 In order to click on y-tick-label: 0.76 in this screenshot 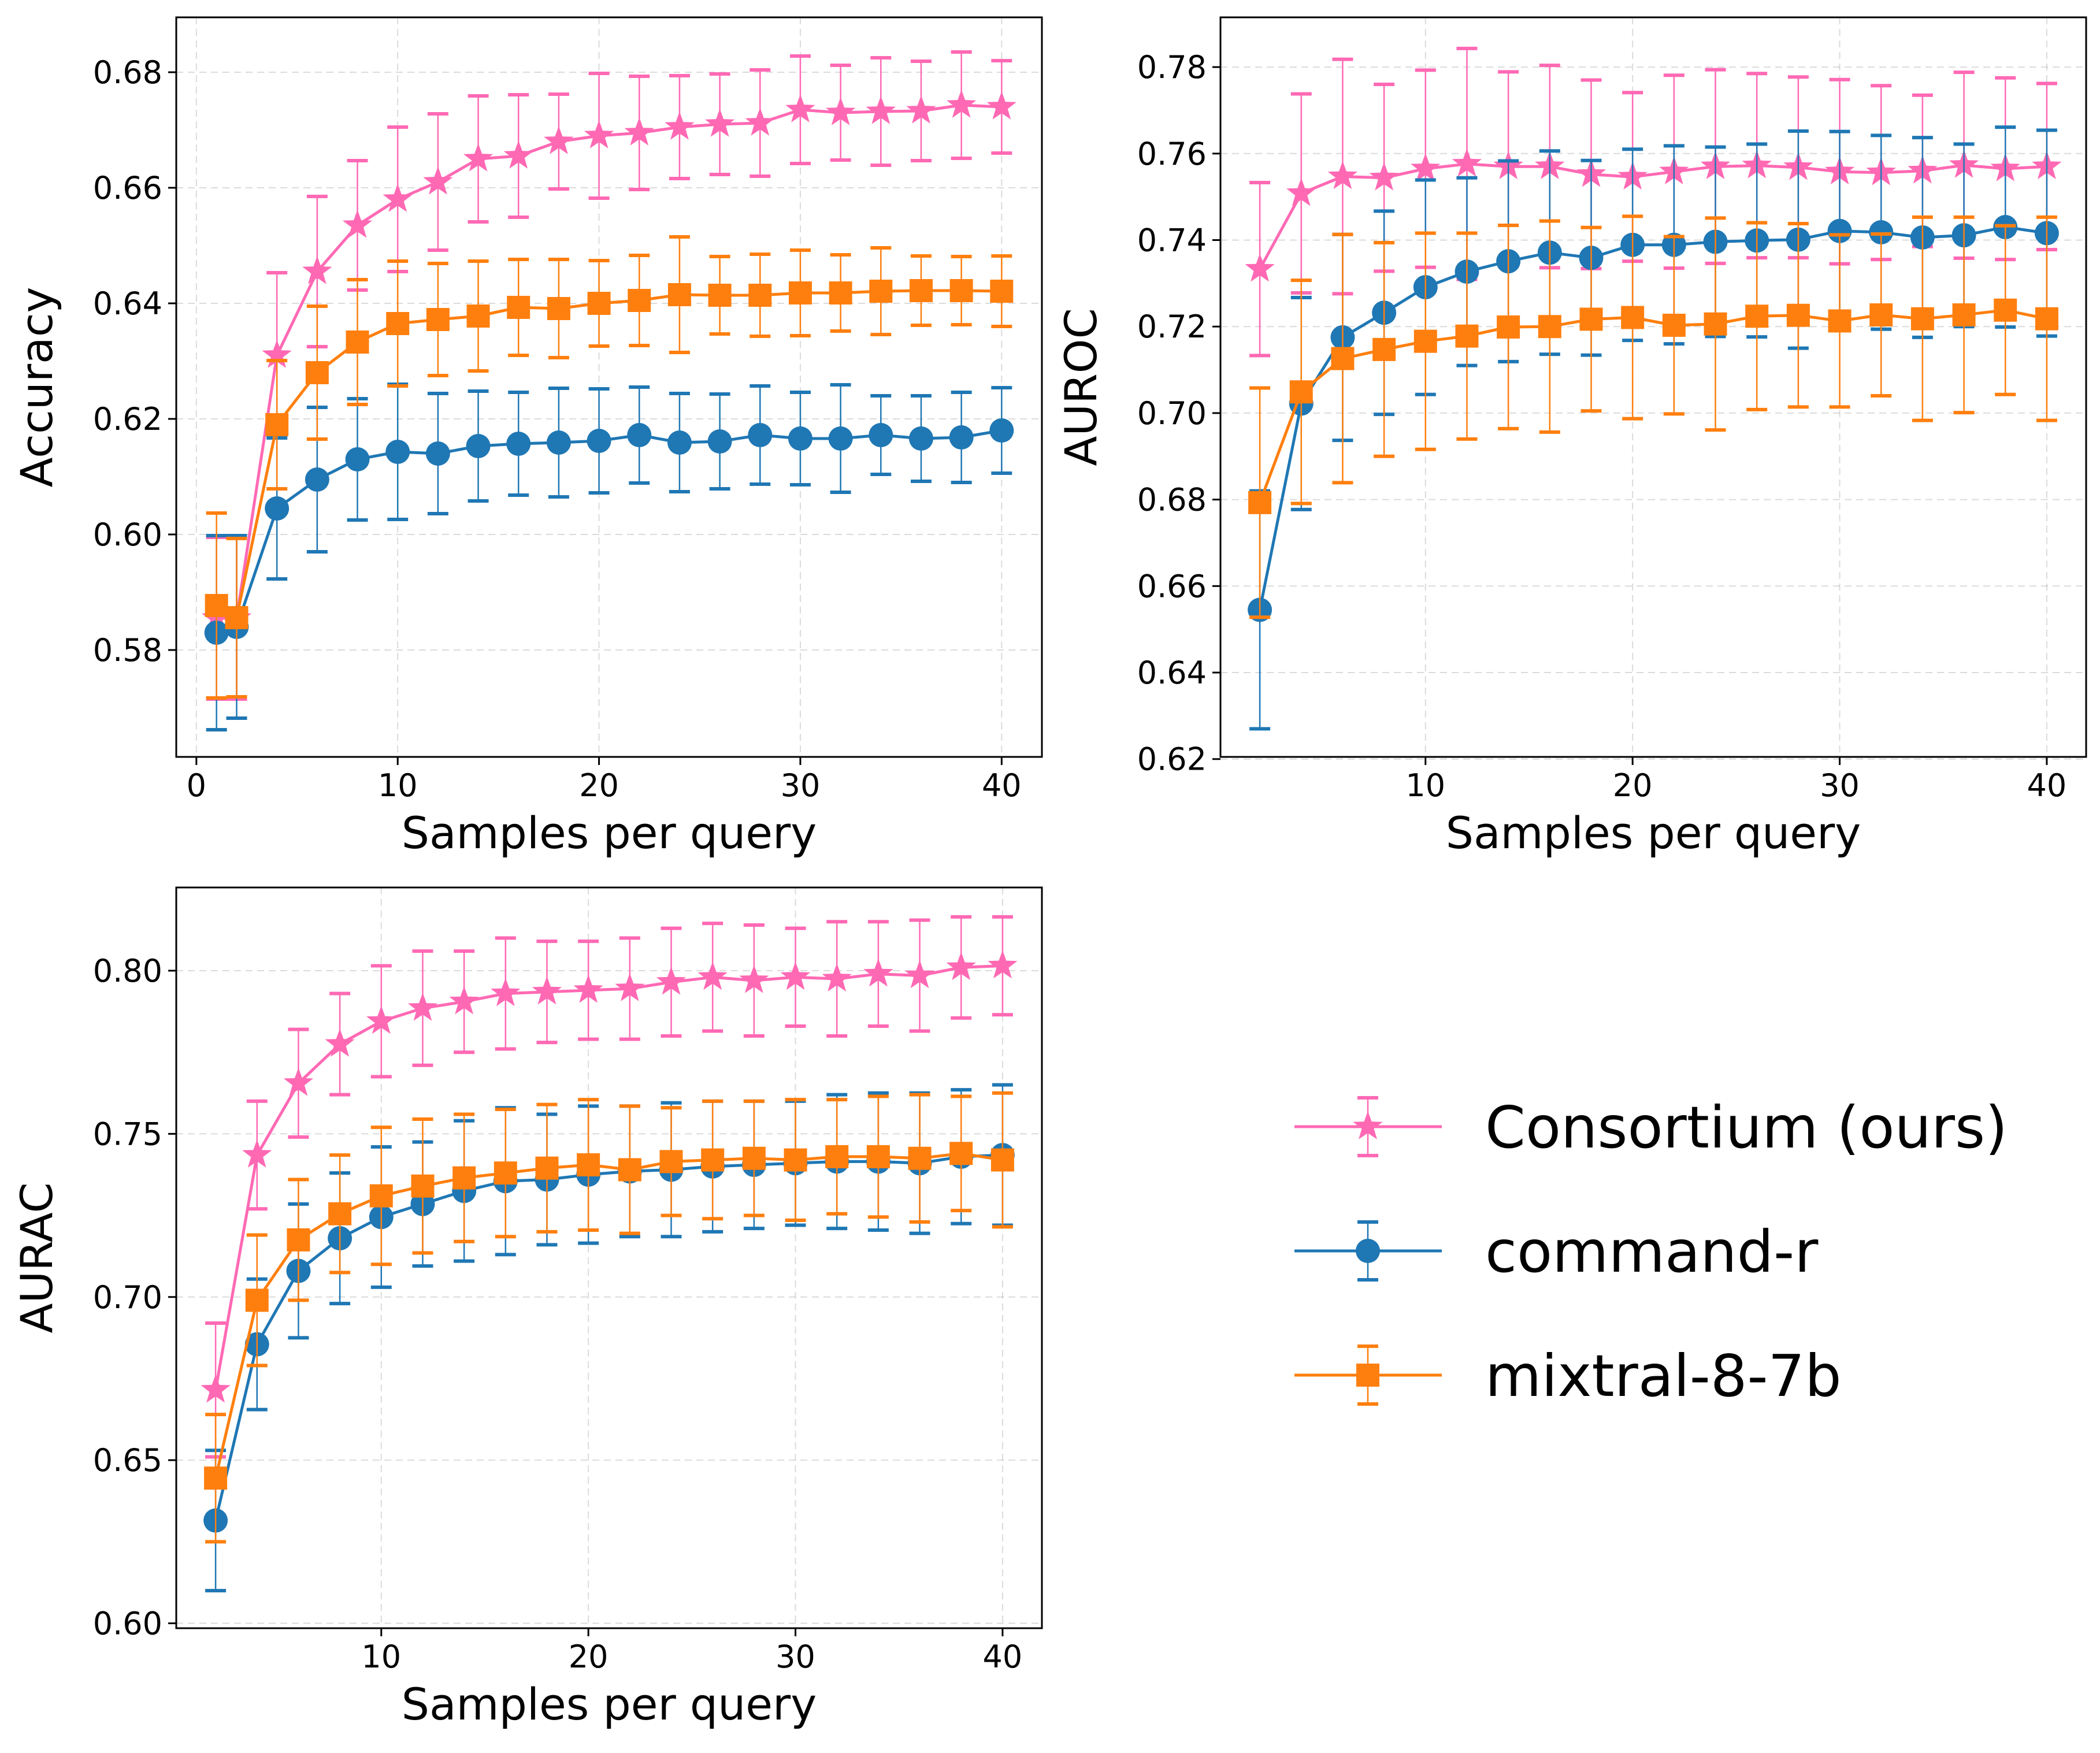, I will do `click(1172, 154)`.